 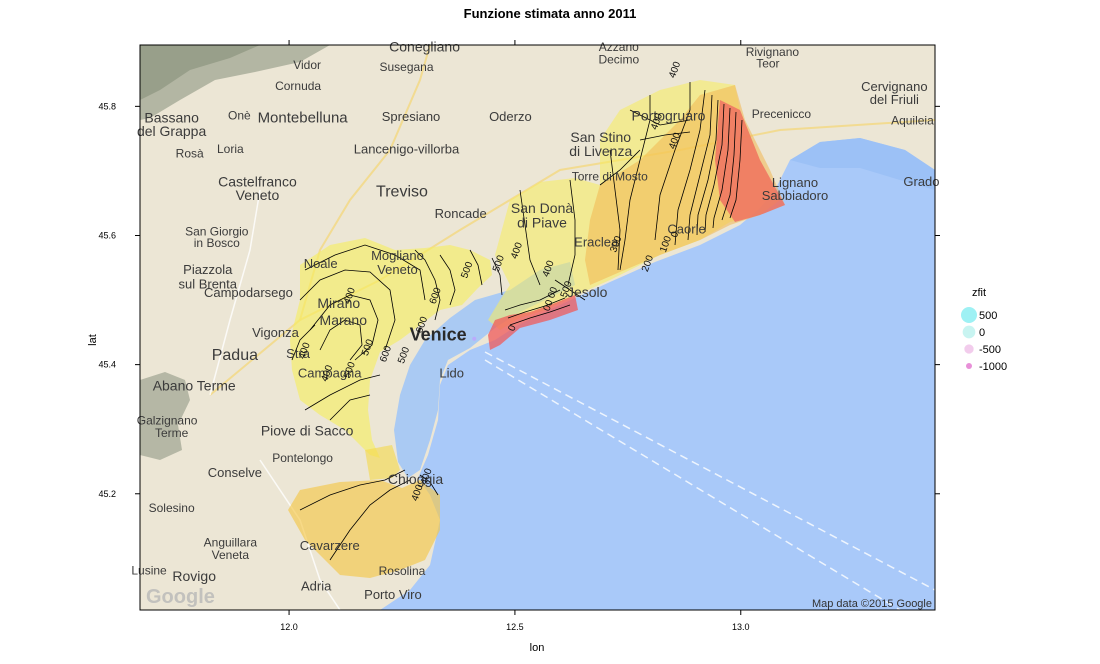 What do you see at coordinates (190, 153) in the screenshot?
I see `place-label: Rosà` at bounding box center [190, 153].